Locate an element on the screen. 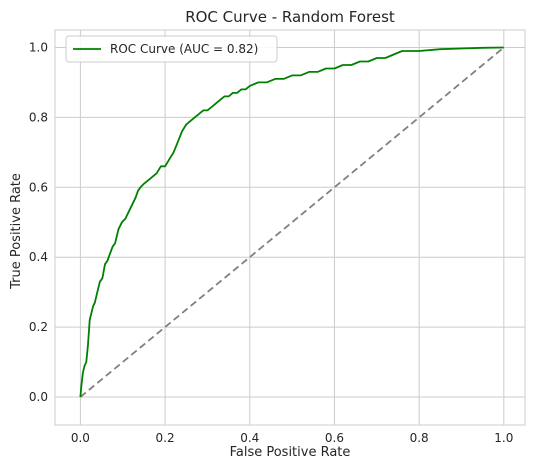 Image resolution: width=533 pixels, height=468 pixels. x-axis-label: False Positive Rate is located at coordinates (290, 452).